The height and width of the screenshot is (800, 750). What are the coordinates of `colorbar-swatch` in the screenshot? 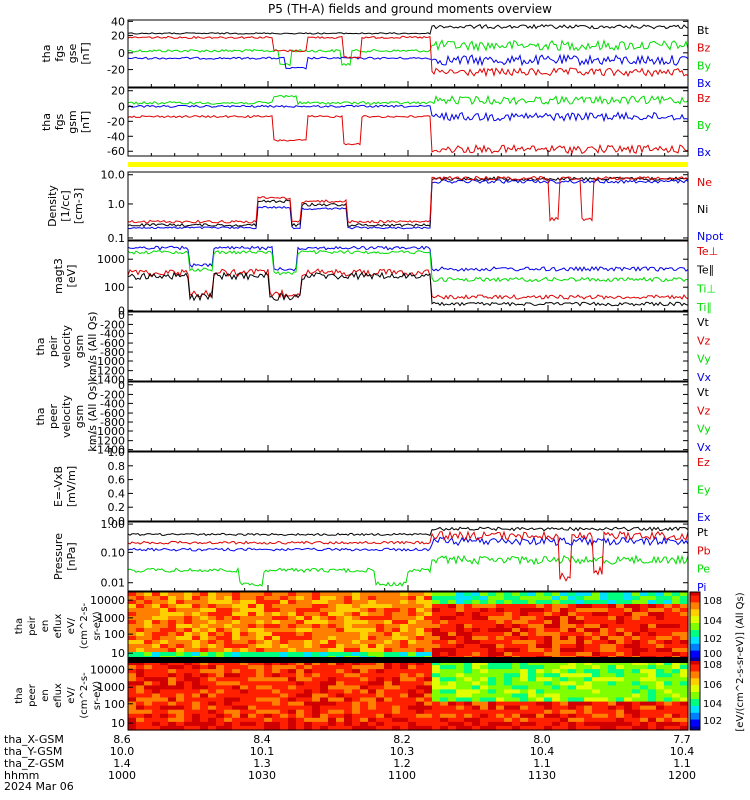 It's located at (695, 642).